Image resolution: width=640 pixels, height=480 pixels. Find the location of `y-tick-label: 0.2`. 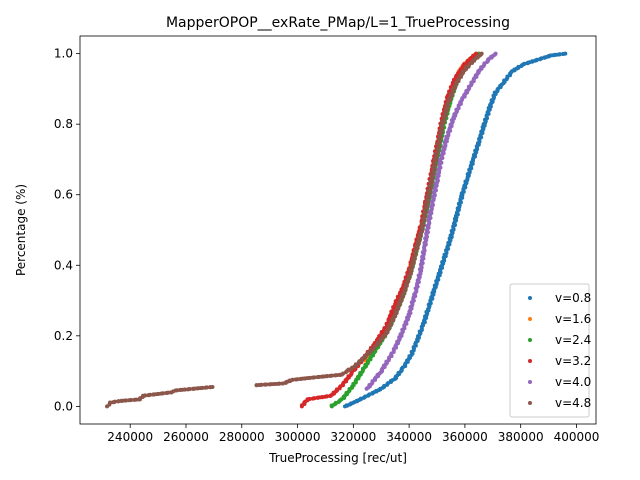

y-tick-label: 0.2 is located at coordinates (63, 336).